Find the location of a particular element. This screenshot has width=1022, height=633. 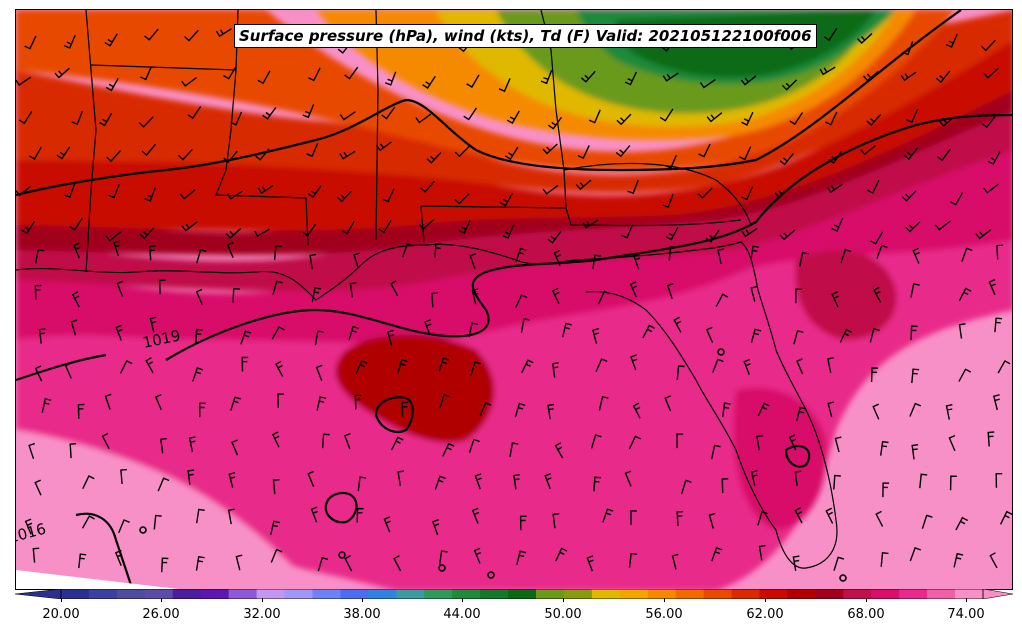

colorbar-tick-label: 62.00 is located at coordinates (765, 614).